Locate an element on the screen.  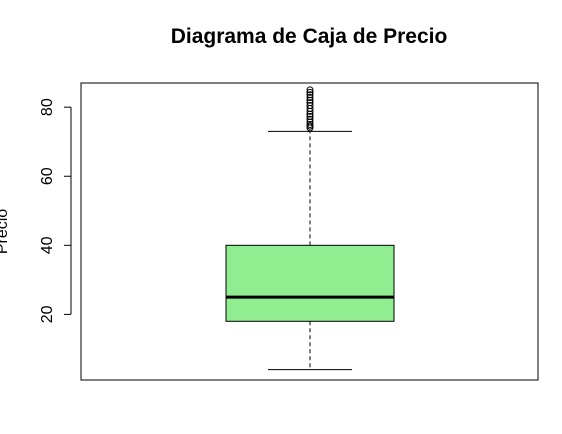
y-axis-label: Precio is located at coordinates (5, 231).